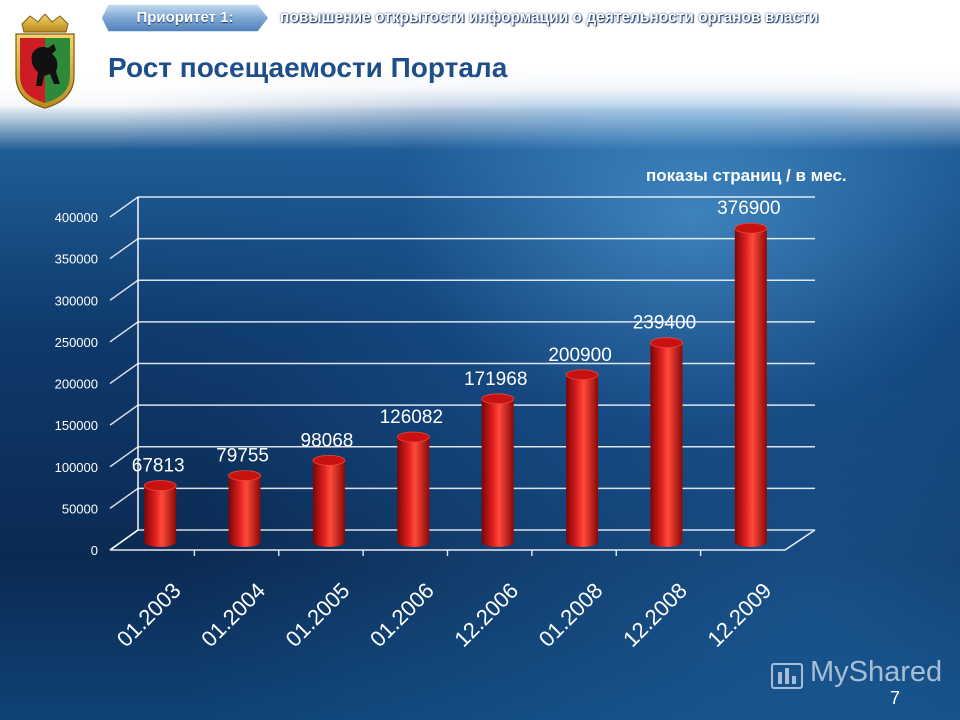 The width and height of the screenshot is (960, 720). What do you see at coordinates (158, 466) in the screenshot?
I see `data-label: 67813` at bounding box center [158, 466].